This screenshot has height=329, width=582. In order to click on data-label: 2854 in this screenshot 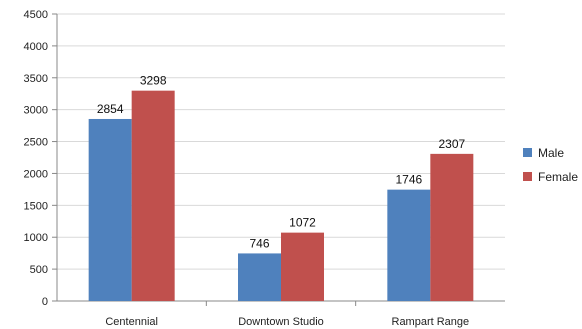, I will do `click(110, 109)`.